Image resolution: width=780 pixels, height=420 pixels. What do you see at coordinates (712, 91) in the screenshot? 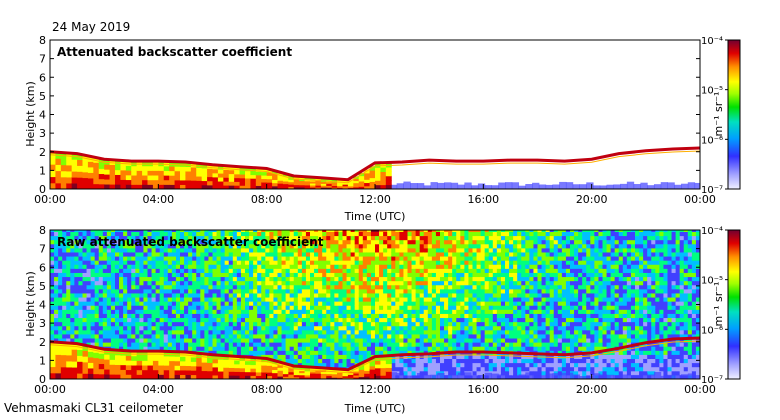
I see `colorbar-tick-label: 10⁻⁵` at bounding box center [712, 91].